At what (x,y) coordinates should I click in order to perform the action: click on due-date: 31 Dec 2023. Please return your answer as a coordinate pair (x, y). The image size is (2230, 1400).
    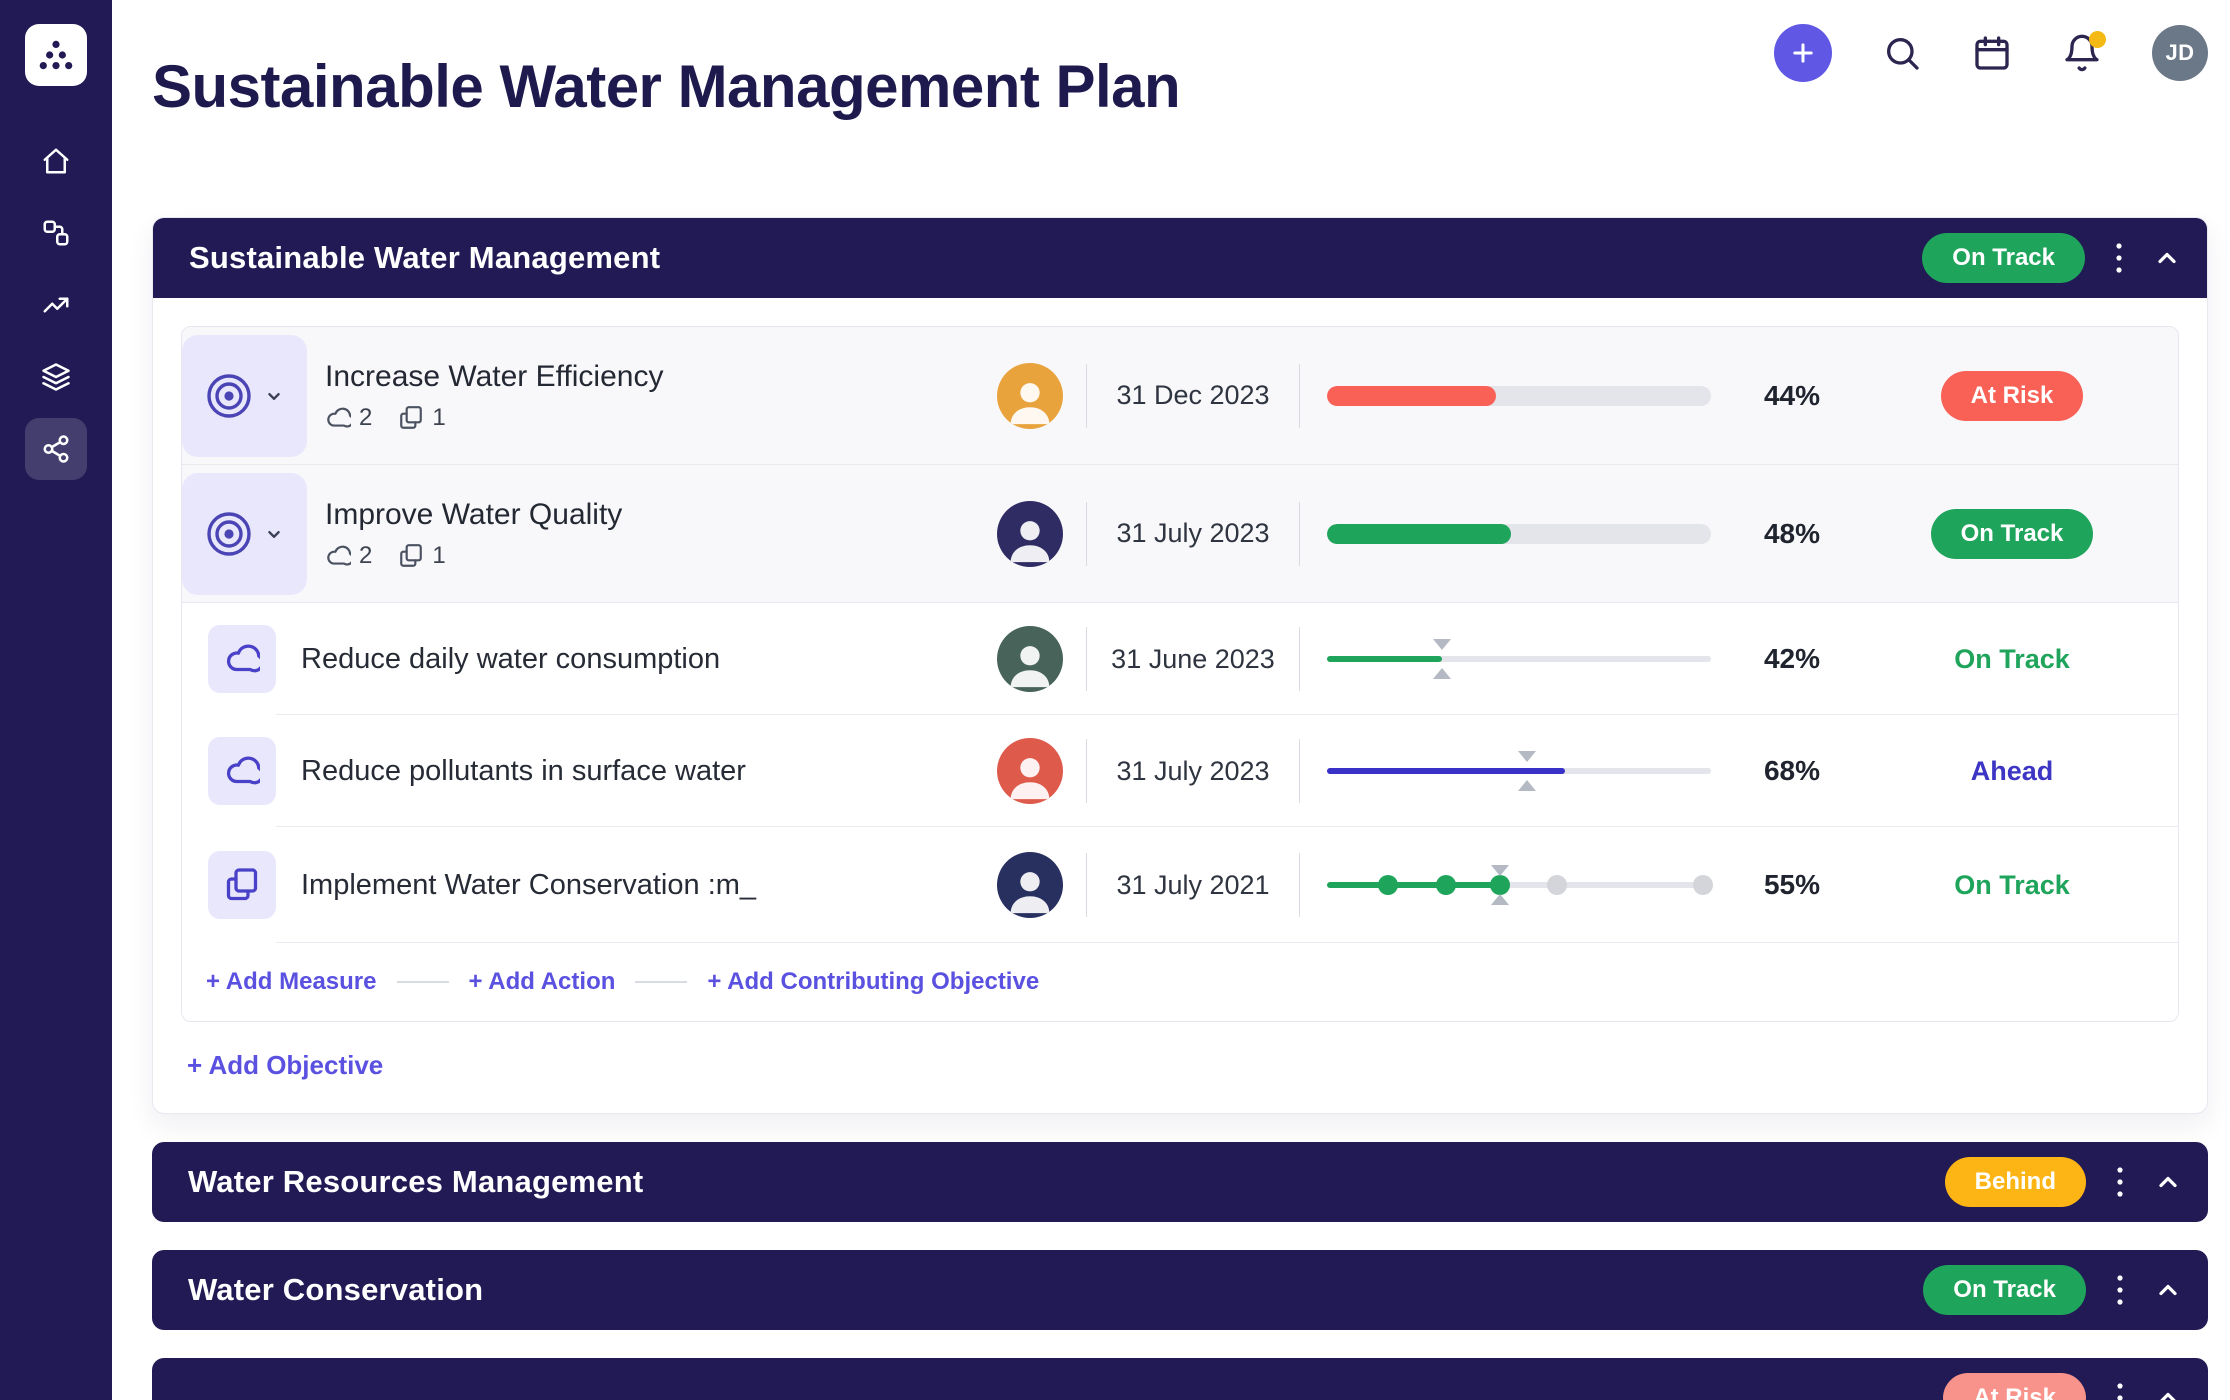
    Looking at the image, I should click on (1193, 395).